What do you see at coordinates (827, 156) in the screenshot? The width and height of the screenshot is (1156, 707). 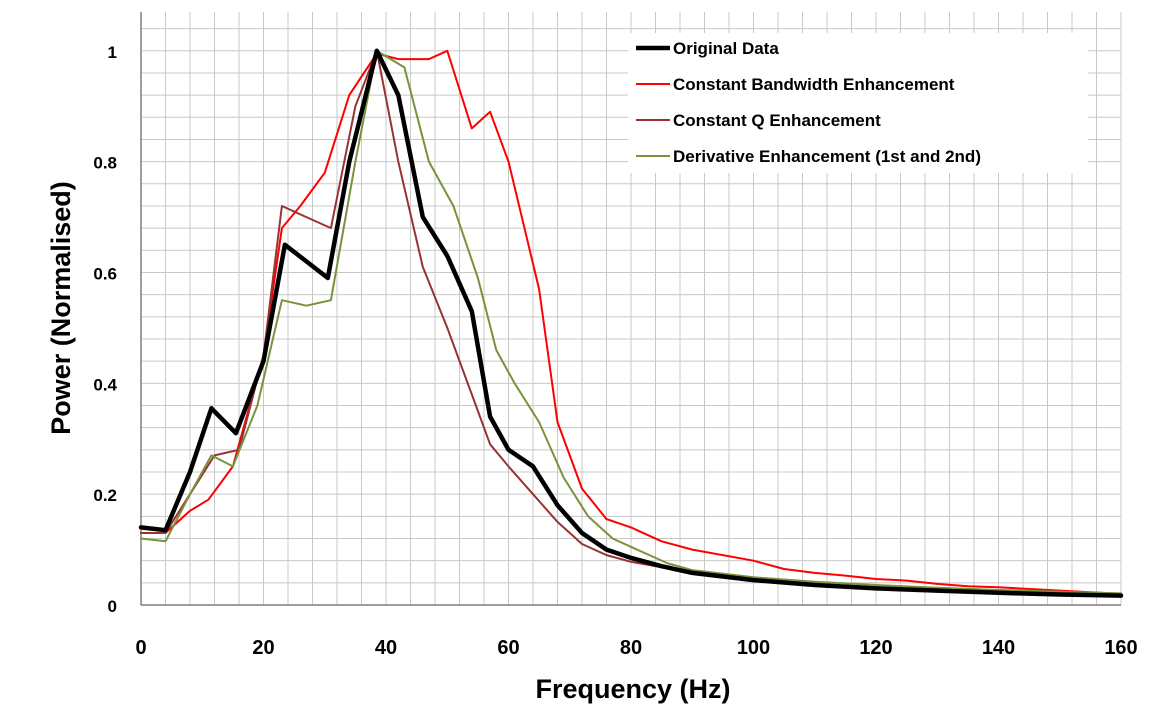 I see `legend-label: Derivative Enhancement (1st and 2nd)` at bounding box center [827, 156].